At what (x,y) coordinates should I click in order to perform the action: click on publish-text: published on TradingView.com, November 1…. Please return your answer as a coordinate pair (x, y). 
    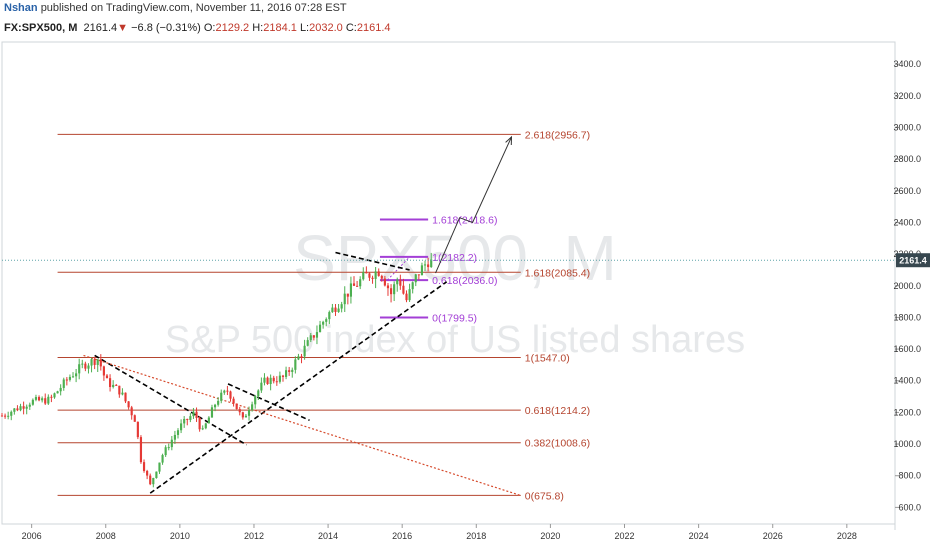
    Looking at the image, I should click on (193, 8).